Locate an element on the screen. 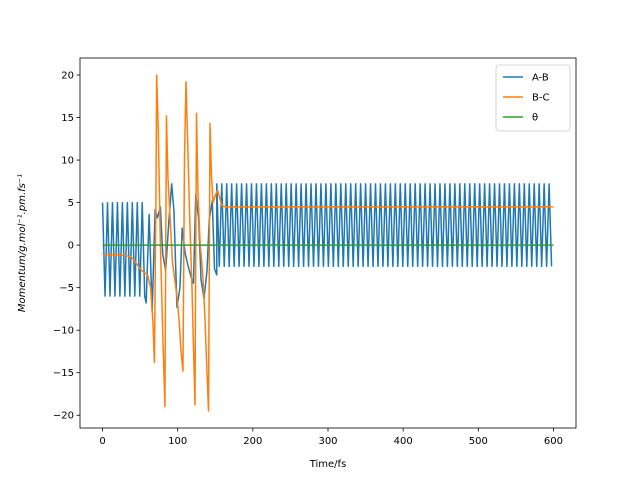 The image size is (640, 480). x-tick-label: 400 is located at coordinates (403, 441).